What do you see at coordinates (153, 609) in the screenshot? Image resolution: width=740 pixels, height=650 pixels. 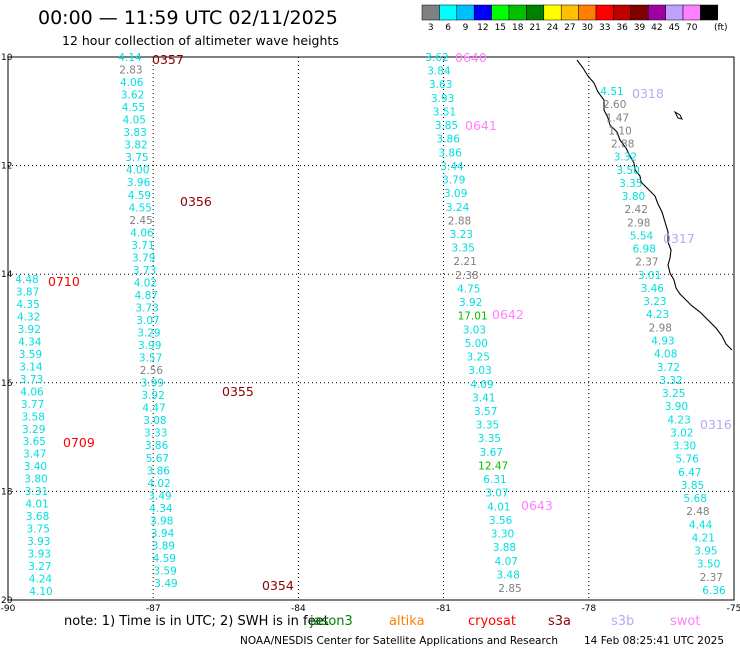 I see `lon-tick-label: -87` at bounding box center [153, 609].